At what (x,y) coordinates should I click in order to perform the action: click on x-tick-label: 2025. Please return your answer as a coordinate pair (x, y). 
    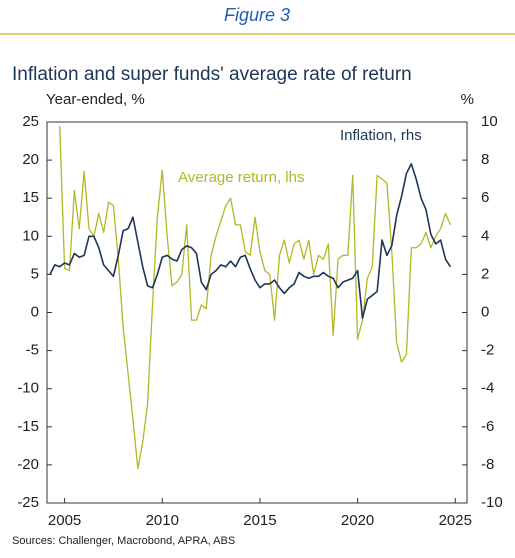
    Looking at the image, I should click on (455, 520).